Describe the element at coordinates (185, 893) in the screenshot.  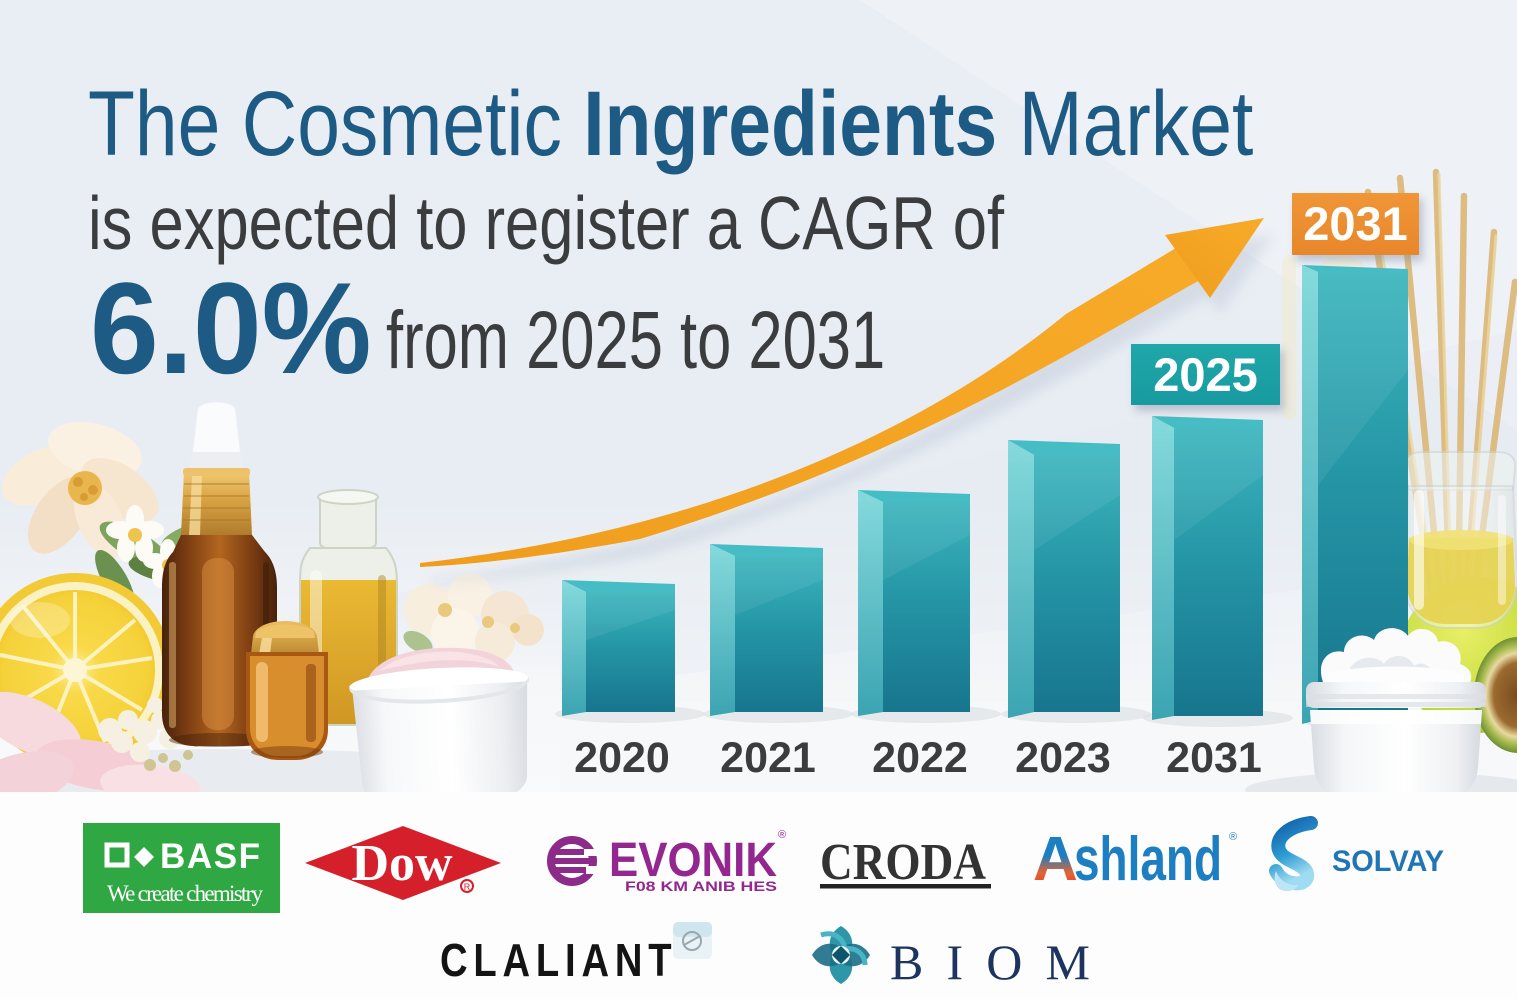
I see `svg-text: We create chemistry` at that location.